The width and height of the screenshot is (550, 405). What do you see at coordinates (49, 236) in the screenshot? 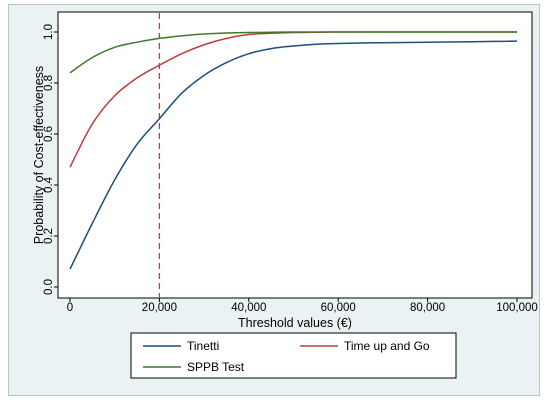
I see `y-tick-label: 0.2` at bounding box center [49, 236].